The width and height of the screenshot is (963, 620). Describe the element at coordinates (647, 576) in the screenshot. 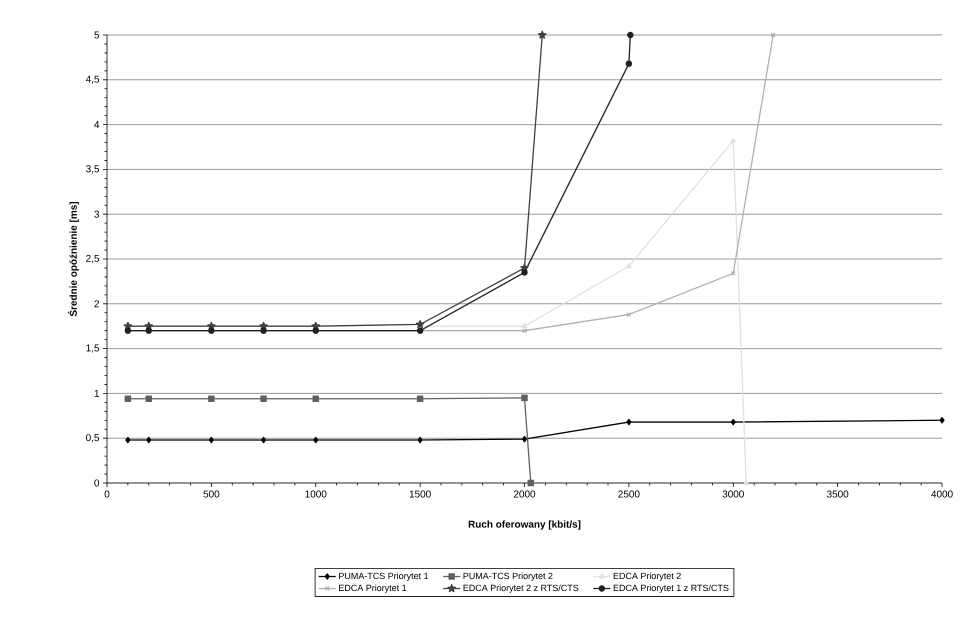

I see `legend-label: EDCA Priorytet 2` at that location.